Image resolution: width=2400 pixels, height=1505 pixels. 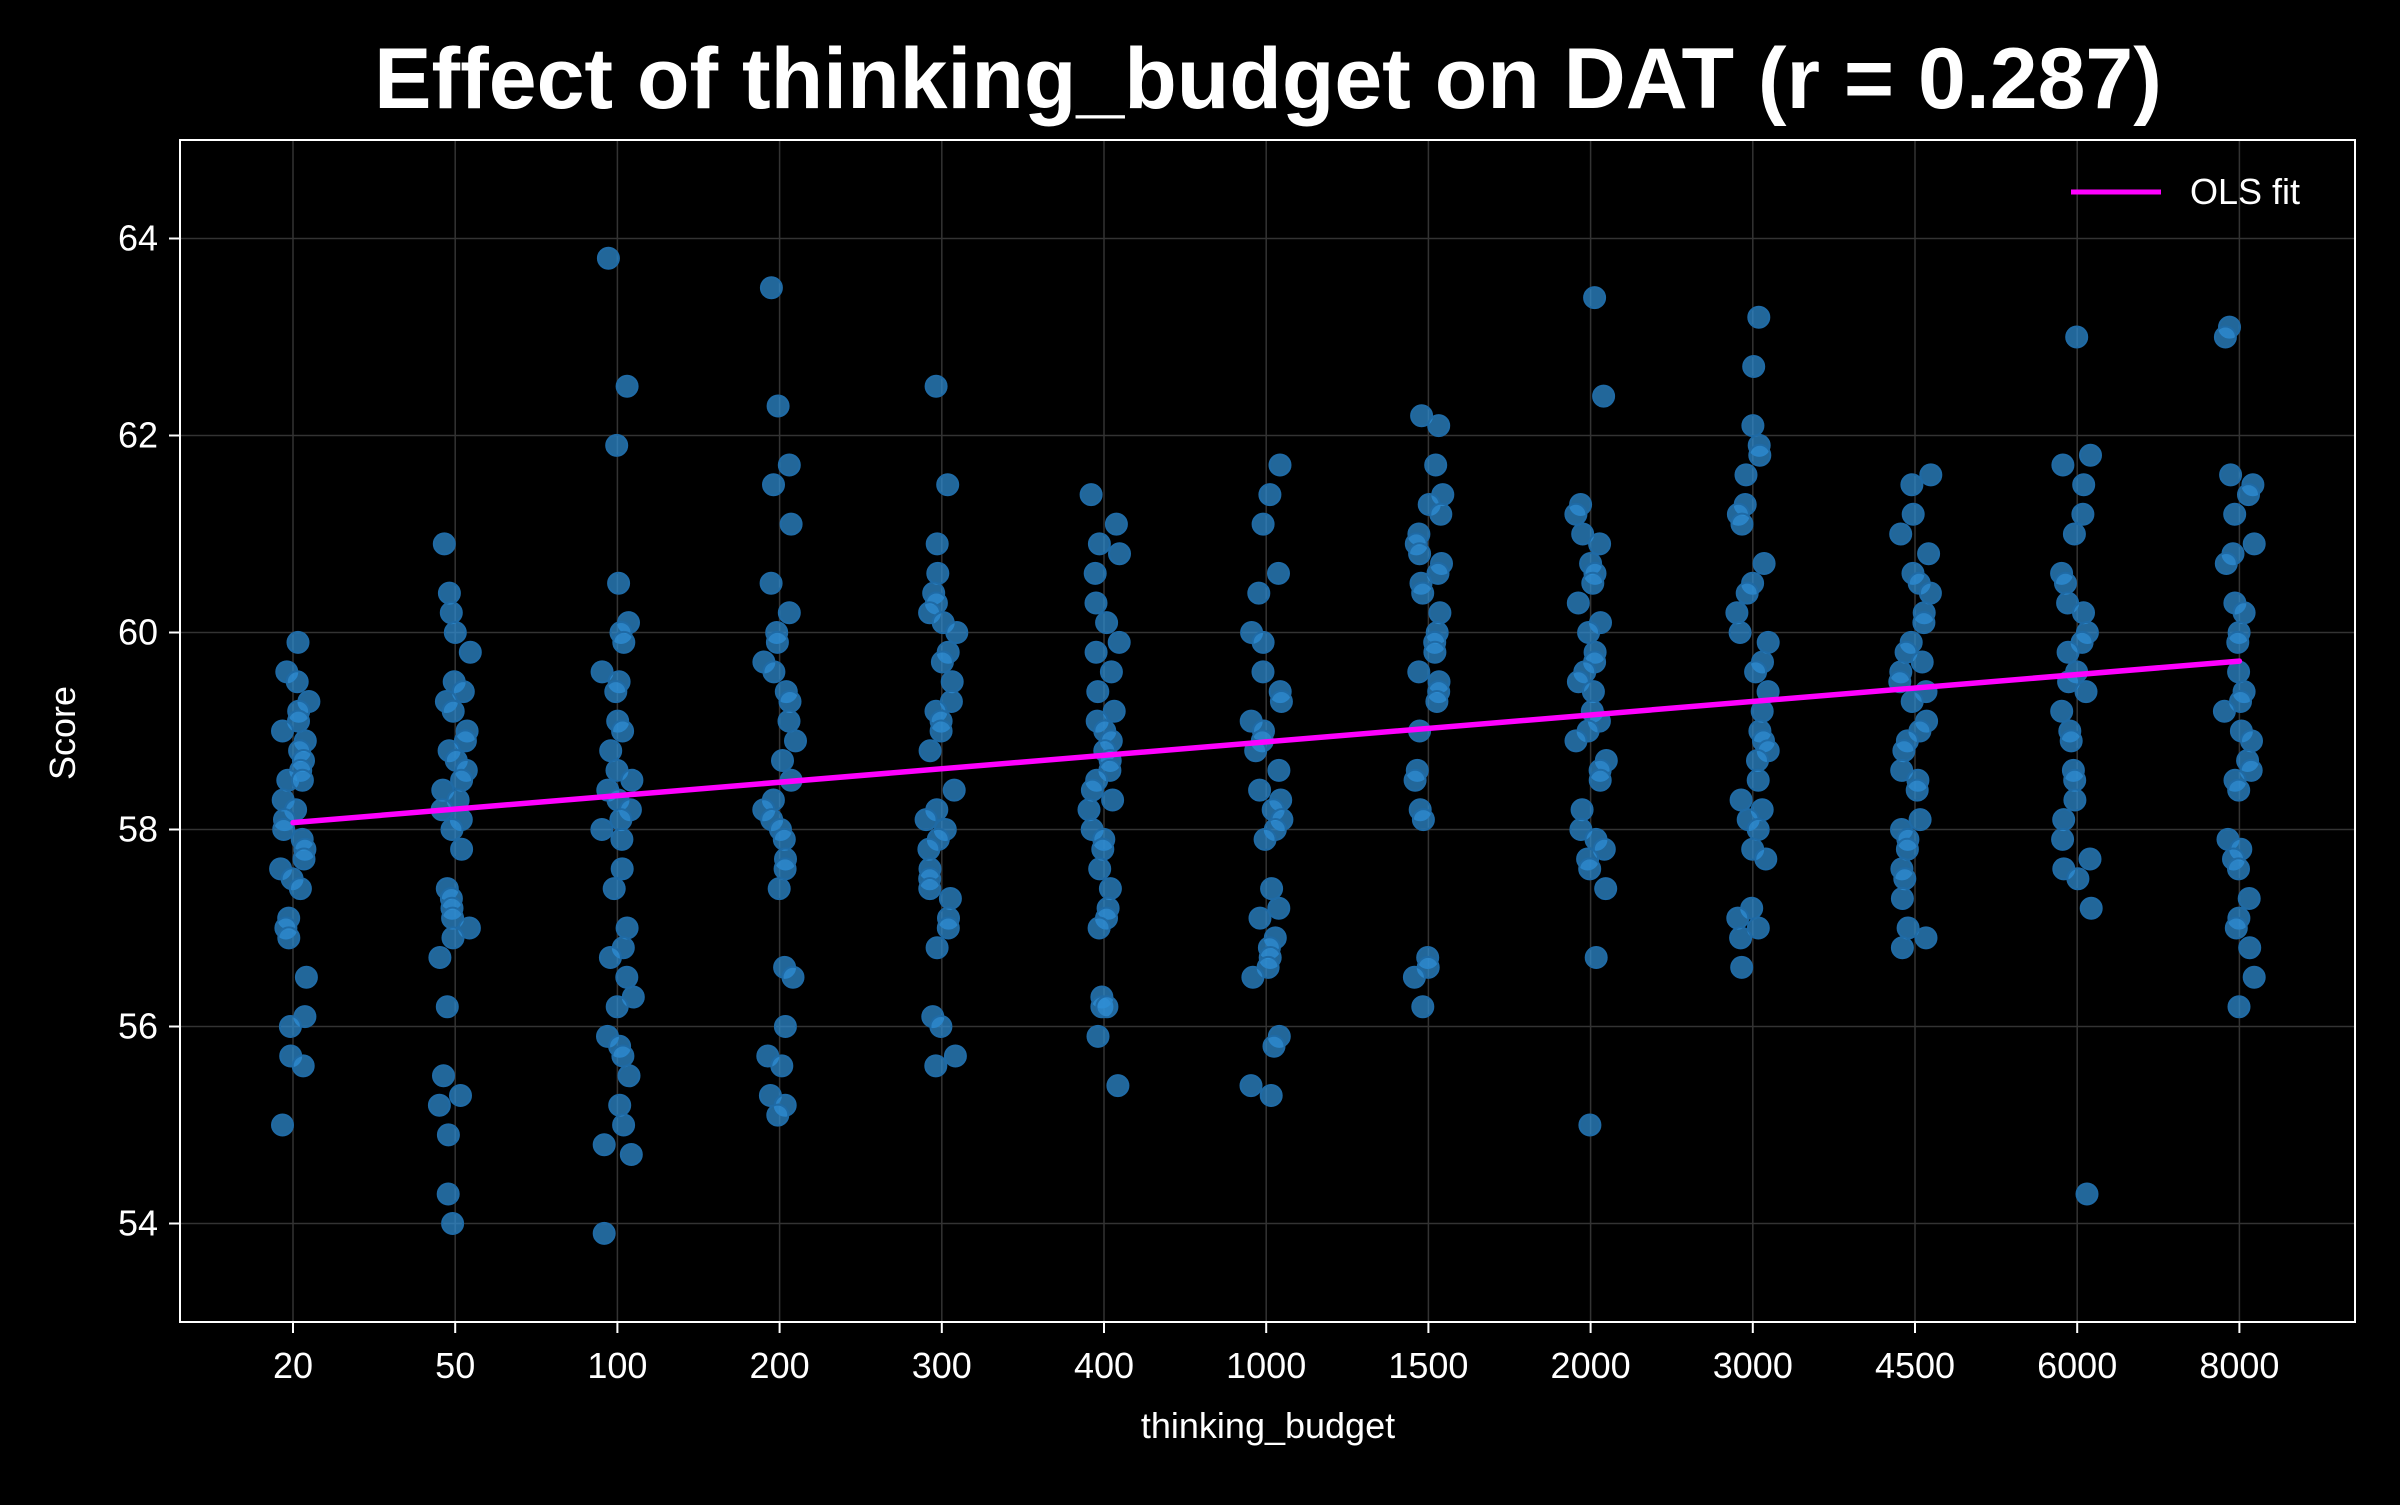 What do you see at coordinates (2185, 191) in the screenshot?
I see `legend: OLS fit` at bounding box center [2185, 191].